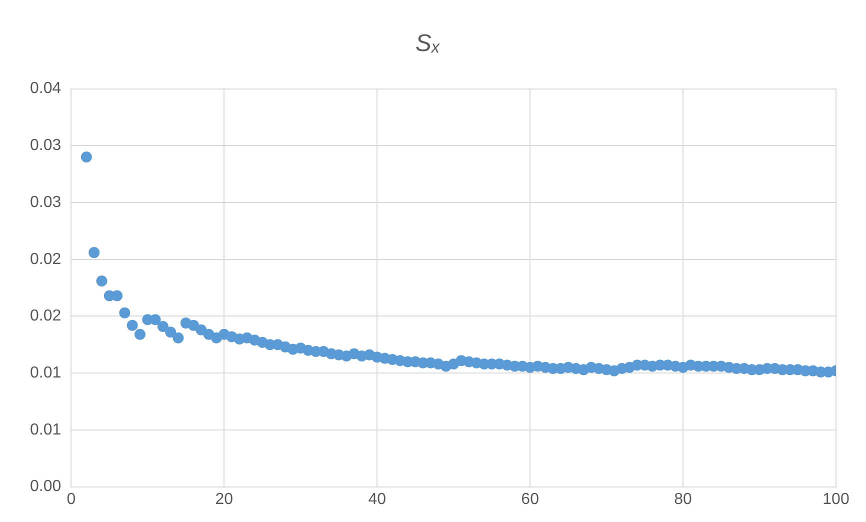 The height and width of the screenshot is (522, 866). Describe the element at coordinates (377, 499) in the screenshot. I see `x-tick-label: 40` at that location.